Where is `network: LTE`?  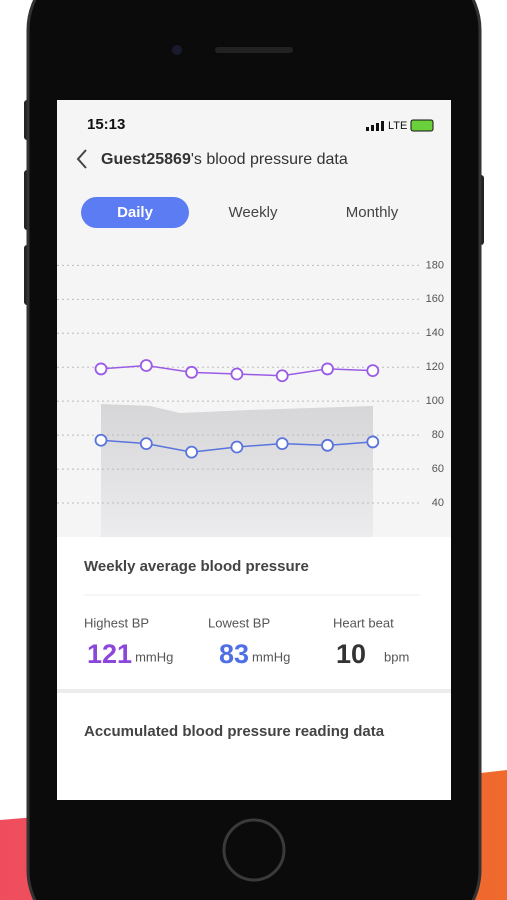
network: LTE is located at coordinates (397, 126).